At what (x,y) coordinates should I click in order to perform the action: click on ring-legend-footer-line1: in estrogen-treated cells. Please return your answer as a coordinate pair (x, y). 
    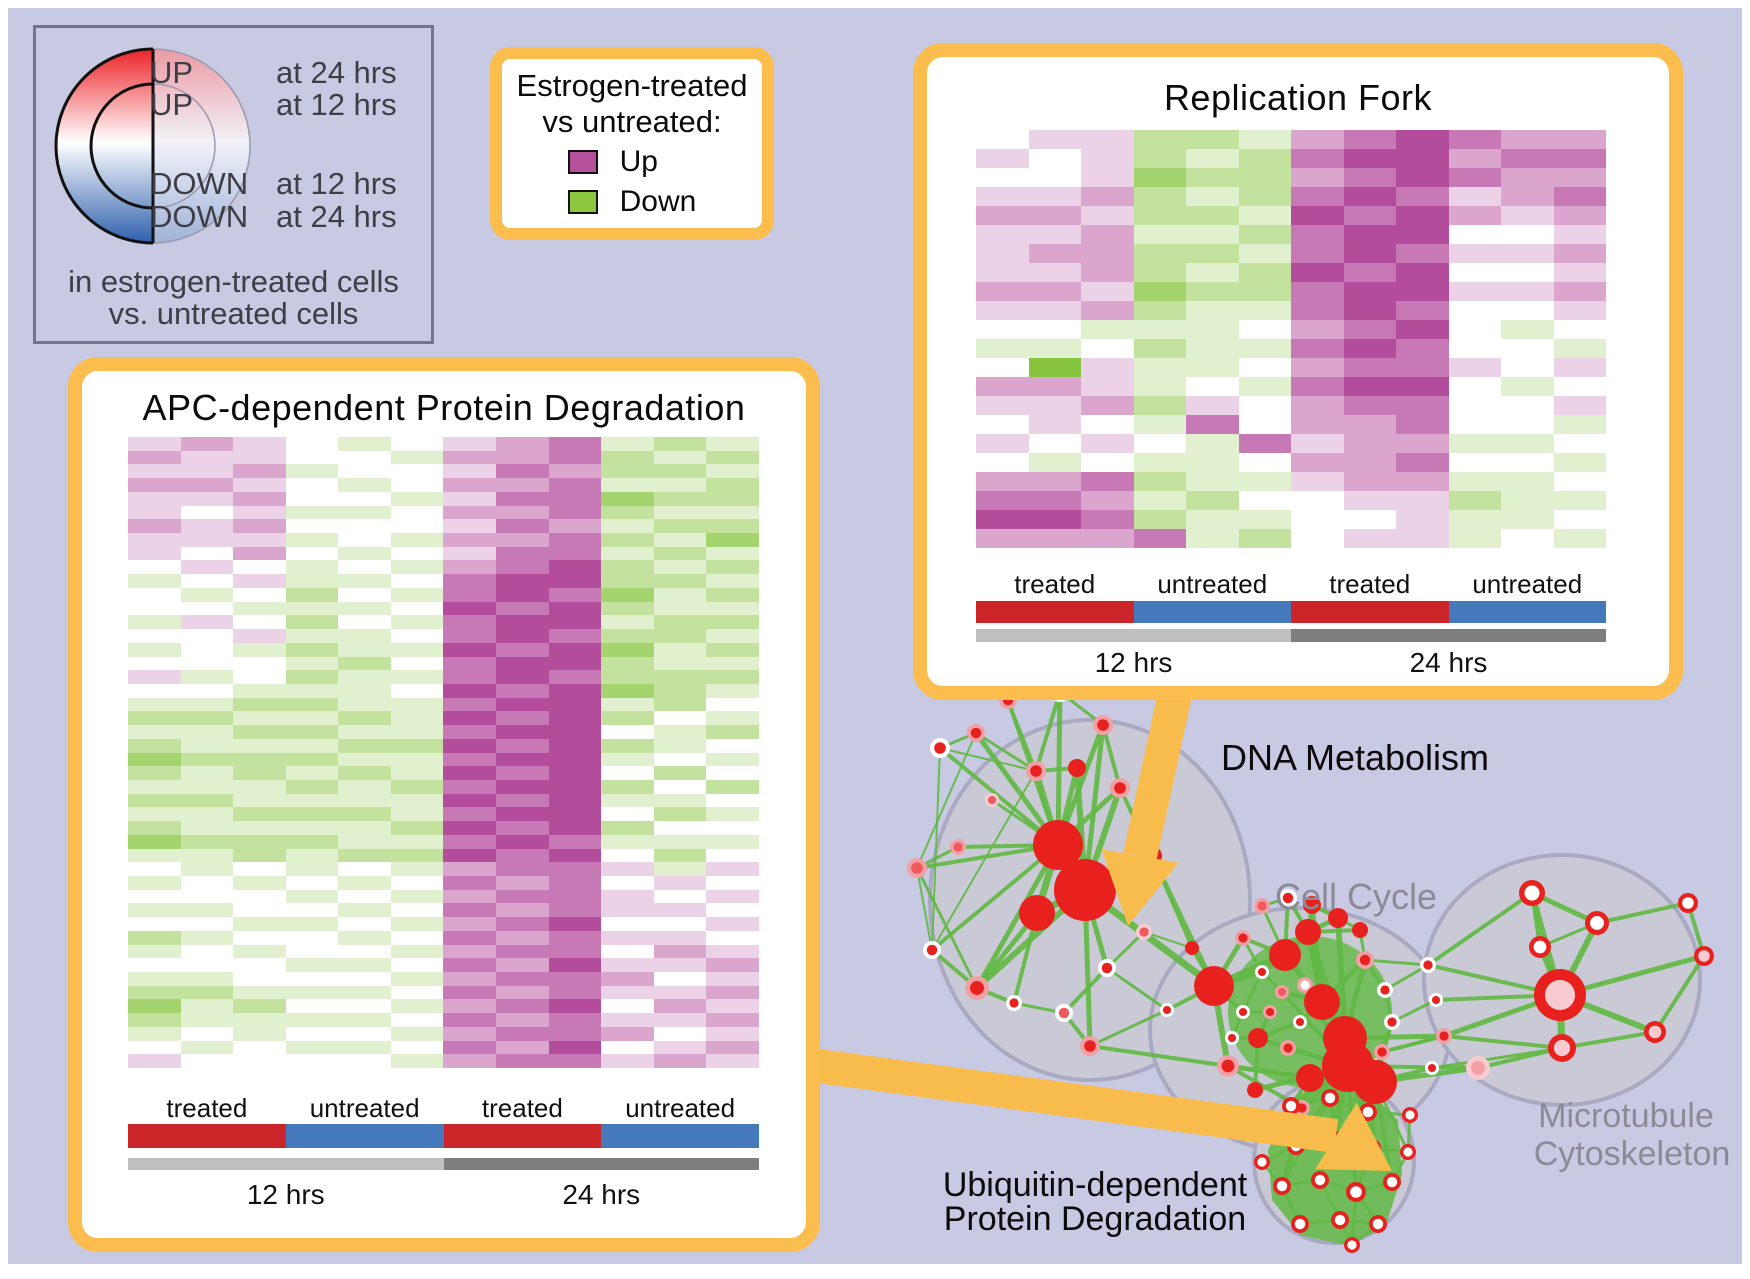
    Looking at the image, I should click on (233, 281).